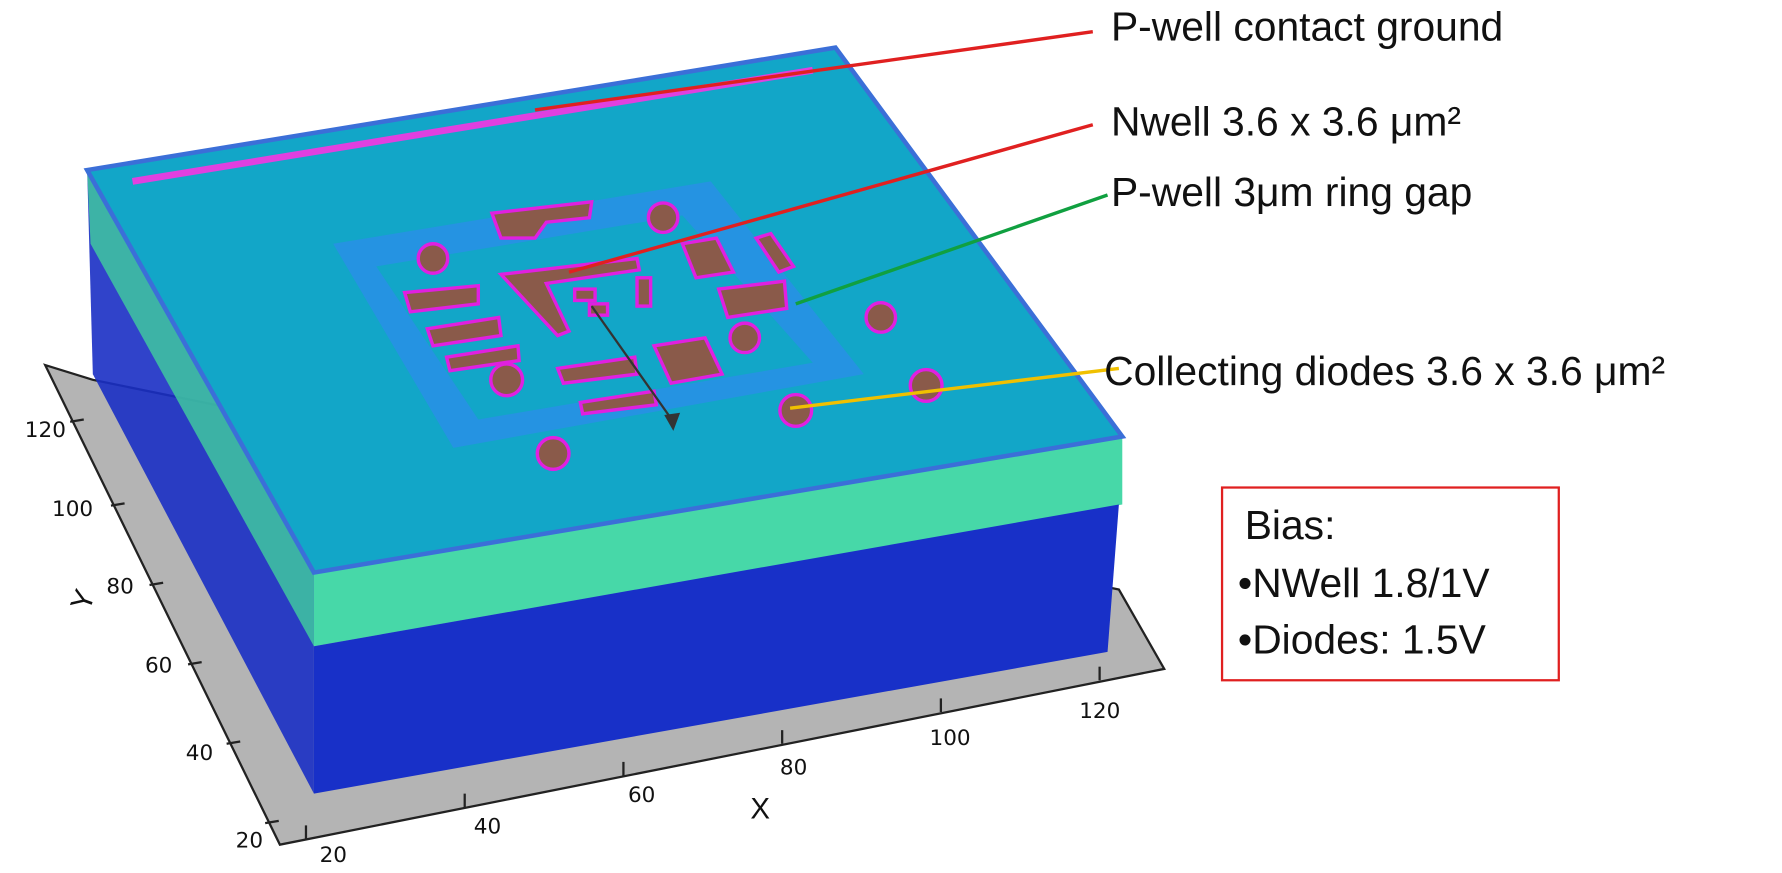 The width and height of the screenshot is (1782, 873). I want to click on leader-lines, so click(827, 220).